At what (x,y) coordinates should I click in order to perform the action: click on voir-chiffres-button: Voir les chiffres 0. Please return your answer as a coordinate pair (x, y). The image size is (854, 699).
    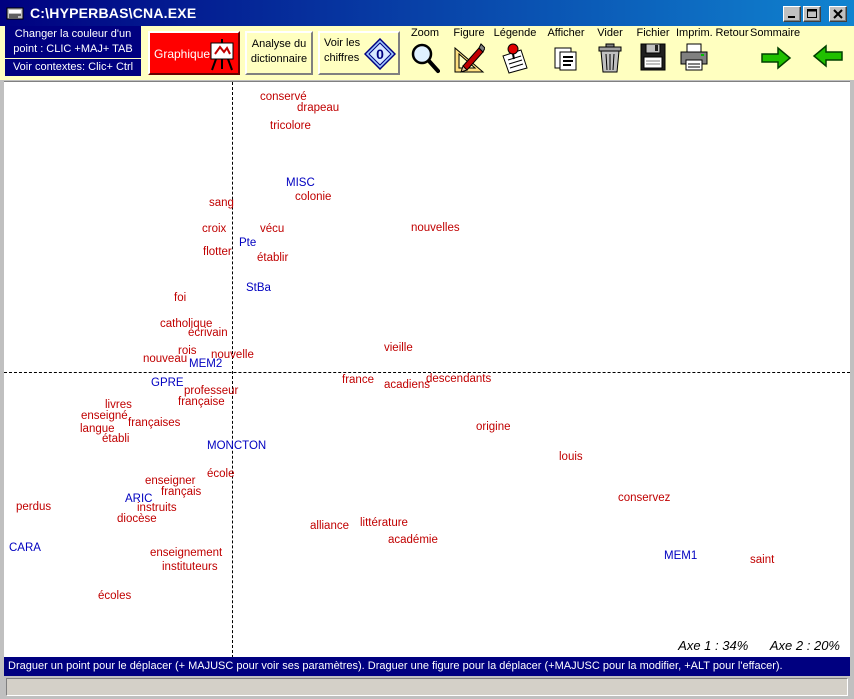
    Looking at the image, I should click on (359, 53).